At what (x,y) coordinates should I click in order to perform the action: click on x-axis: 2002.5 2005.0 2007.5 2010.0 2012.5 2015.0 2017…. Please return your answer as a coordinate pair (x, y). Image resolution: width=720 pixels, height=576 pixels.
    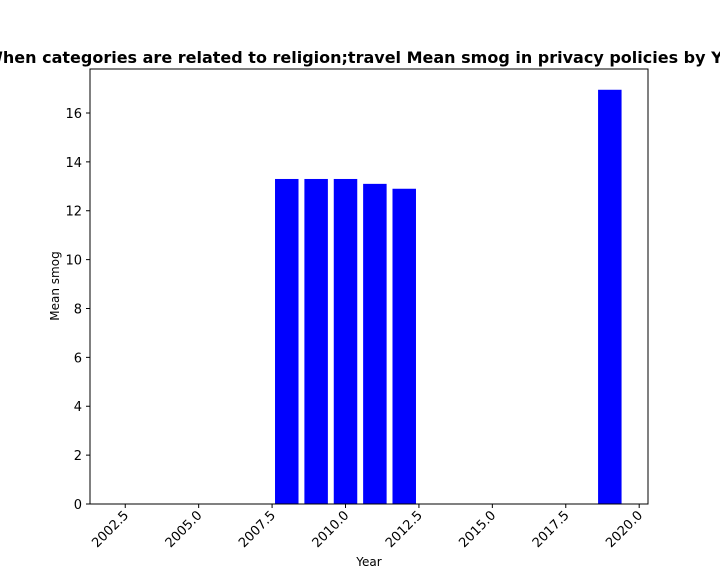
    Looking at the image, I should click on (367, 527).